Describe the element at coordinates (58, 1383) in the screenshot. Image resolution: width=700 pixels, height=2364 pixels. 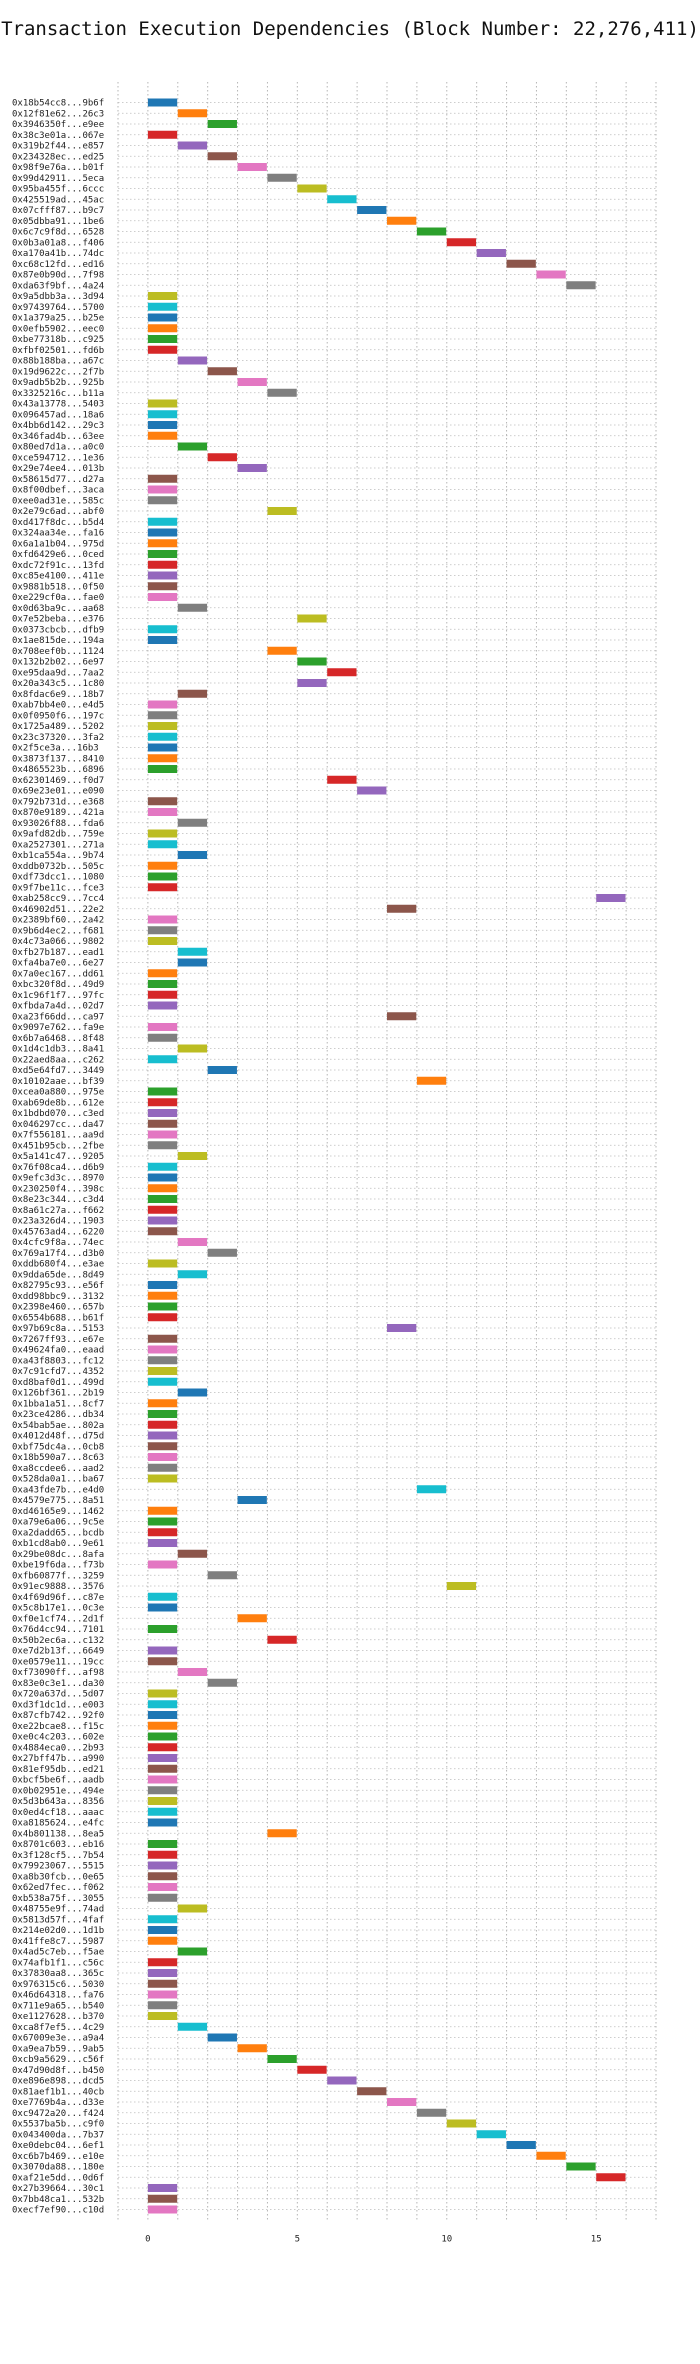
I see `tx-label: 0xd8baf0d1...499d` at that location.